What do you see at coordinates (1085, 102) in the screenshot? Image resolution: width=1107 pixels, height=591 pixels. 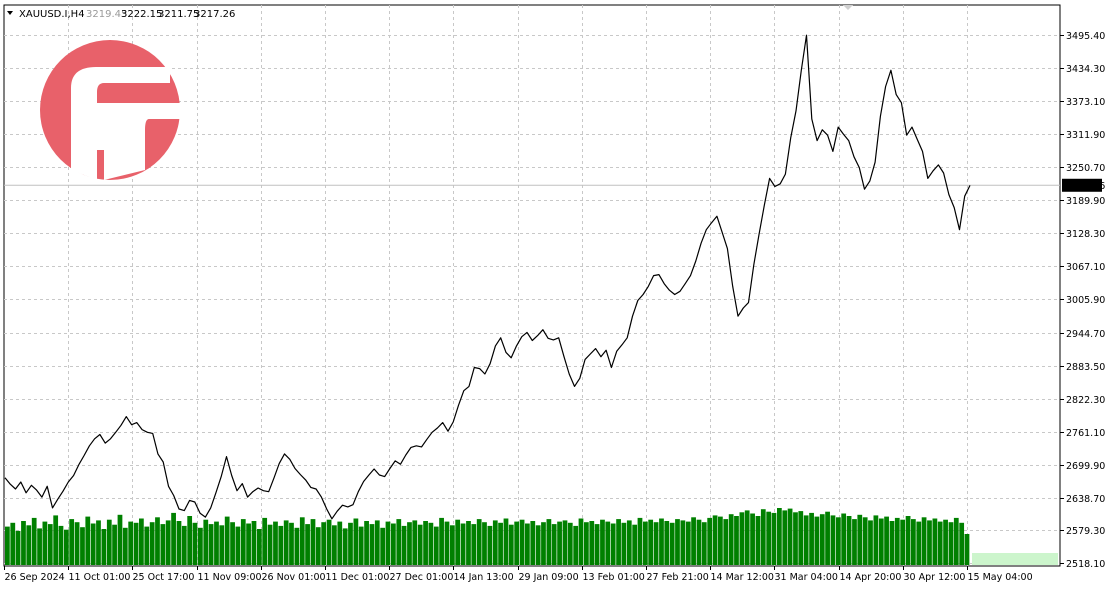 I see `y-tick-label: 3373.10` at bounding box center [1085, 102].